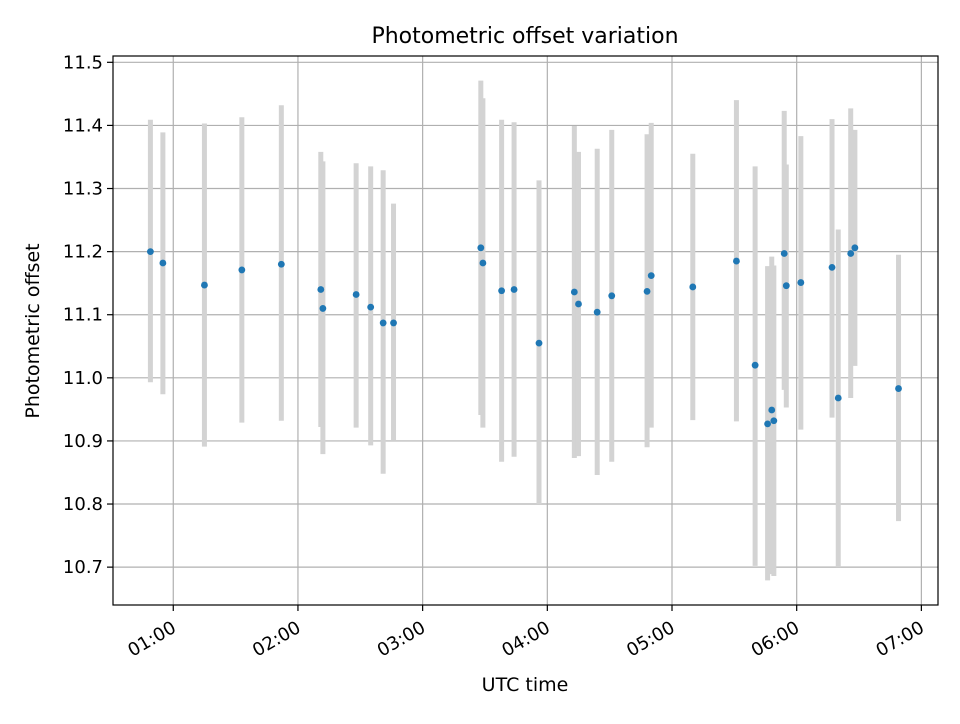 This screenshot has height=724, width=960. Describe the element at coordinates (83, 252) in the screenshot. I see `y-tick-label: 11.2` at that location.